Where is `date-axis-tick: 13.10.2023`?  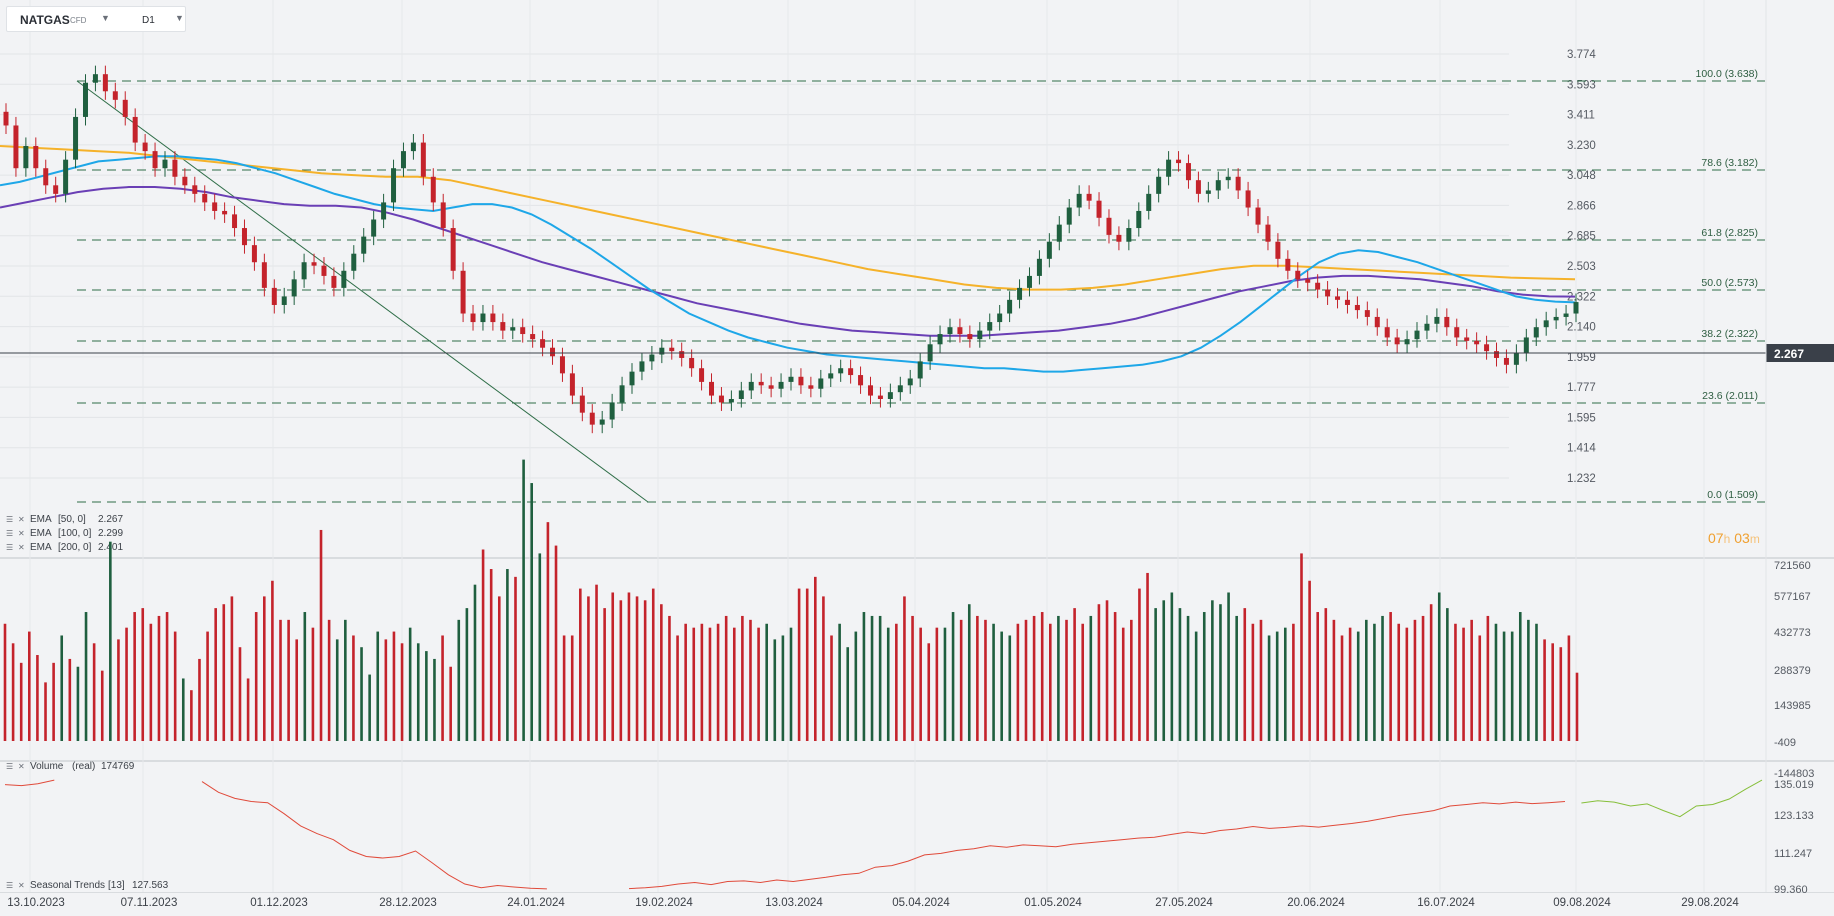 date-axis-tick: 13.10.2023 is located at coordinates (36, 903).